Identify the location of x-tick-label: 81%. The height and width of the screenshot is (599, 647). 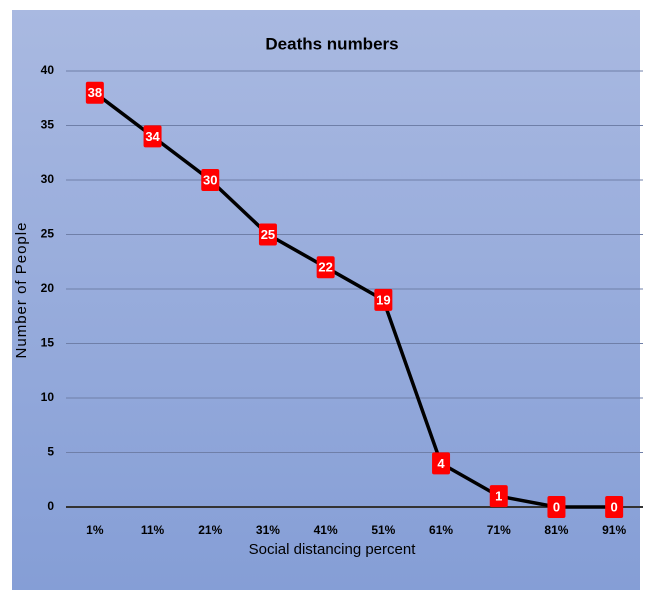
(556, 530).